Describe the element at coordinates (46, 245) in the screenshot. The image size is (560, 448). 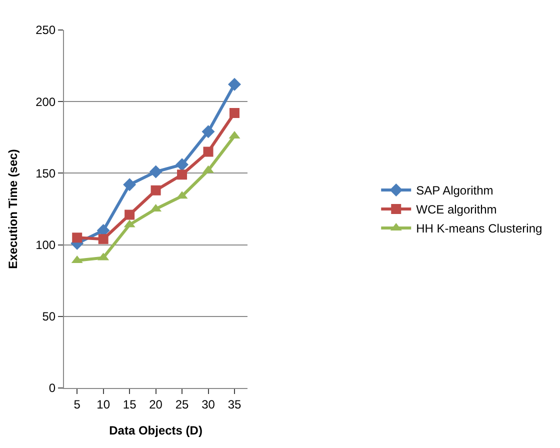
I see `y-tick-label: 100` at that location.